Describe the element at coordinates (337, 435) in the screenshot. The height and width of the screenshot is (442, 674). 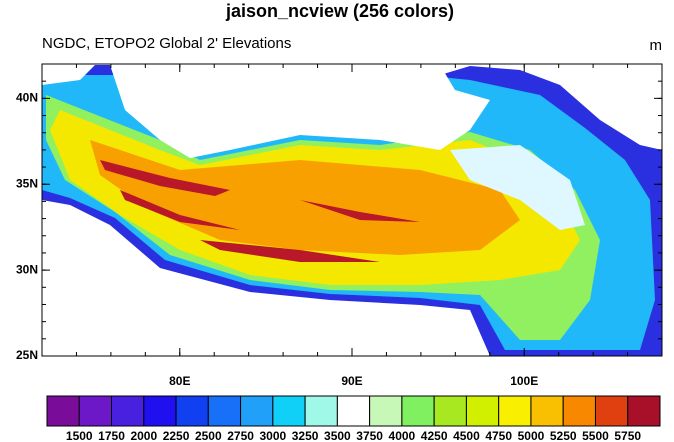
I see `colorbar-label: 3500` at that location.